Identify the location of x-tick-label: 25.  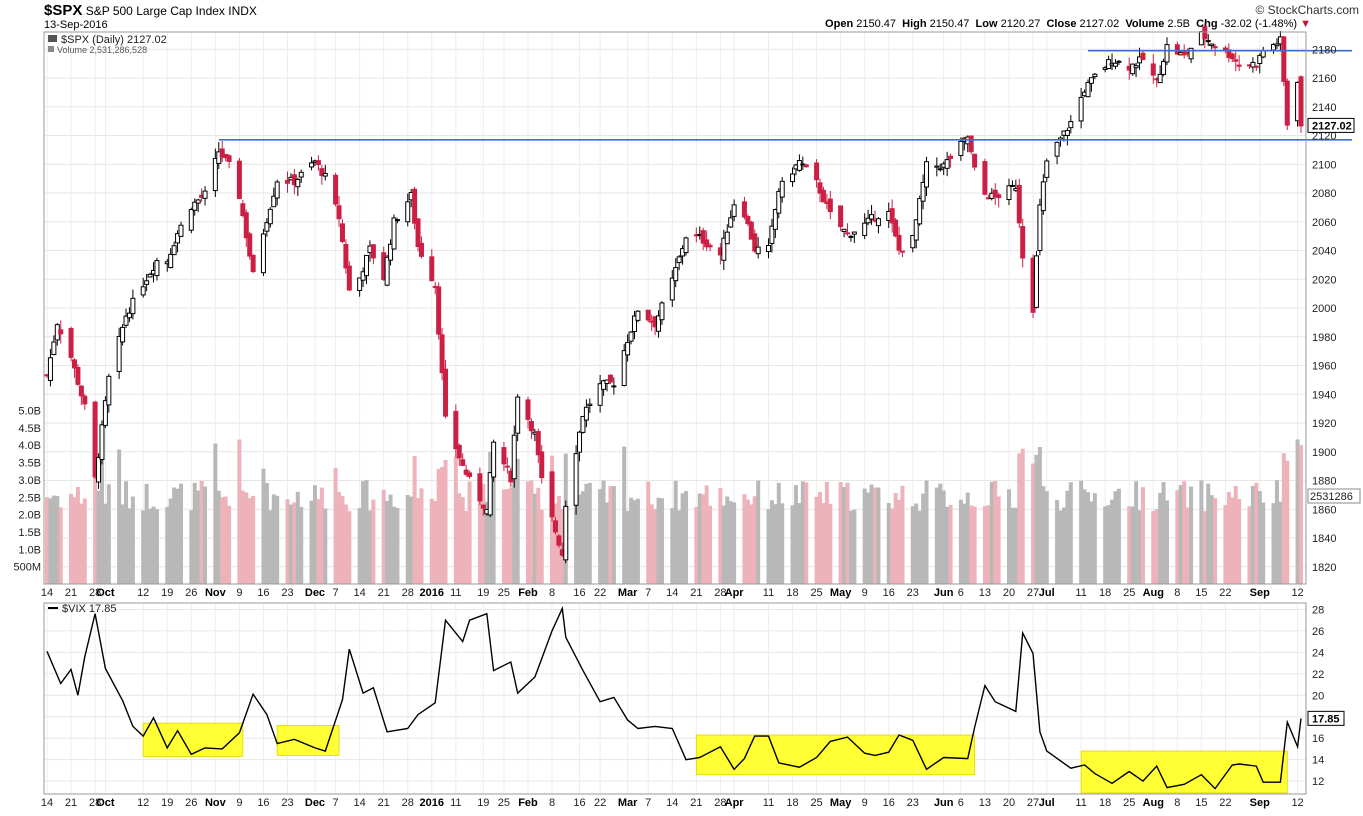
(1129, 593).